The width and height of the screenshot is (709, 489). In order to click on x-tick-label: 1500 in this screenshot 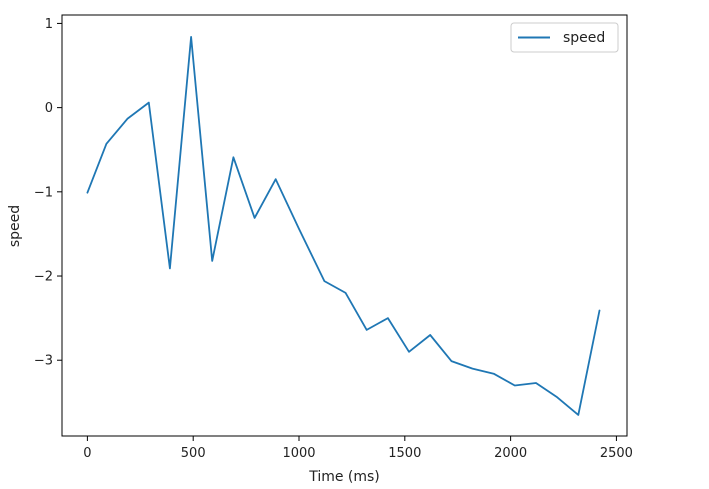, I will do `click(404, 453)`.